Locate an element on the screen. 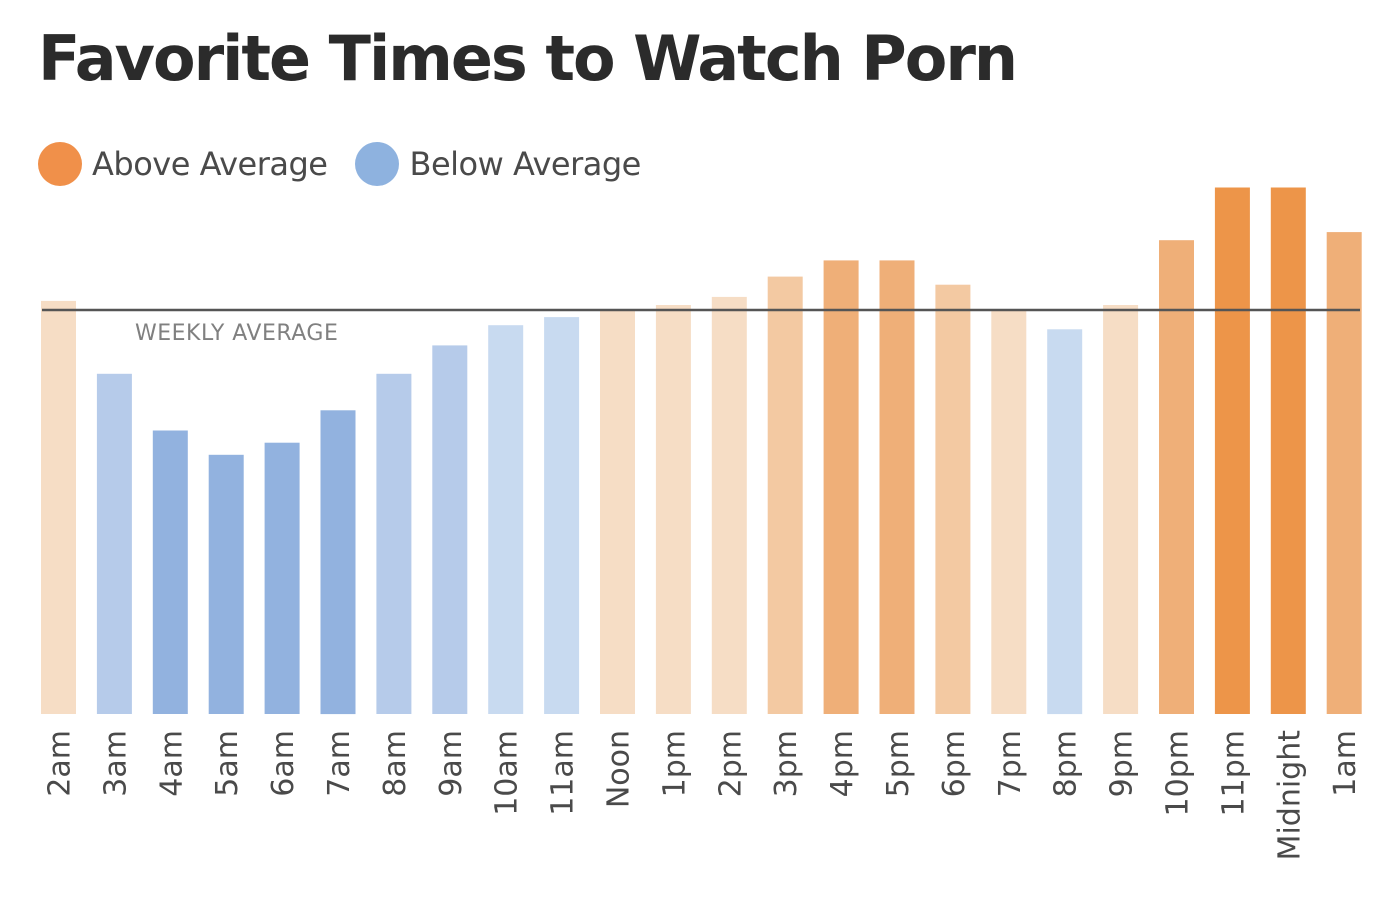 This screenshot has width=1384, height=908. bar-7pm is located at coordinates (1009, 511).